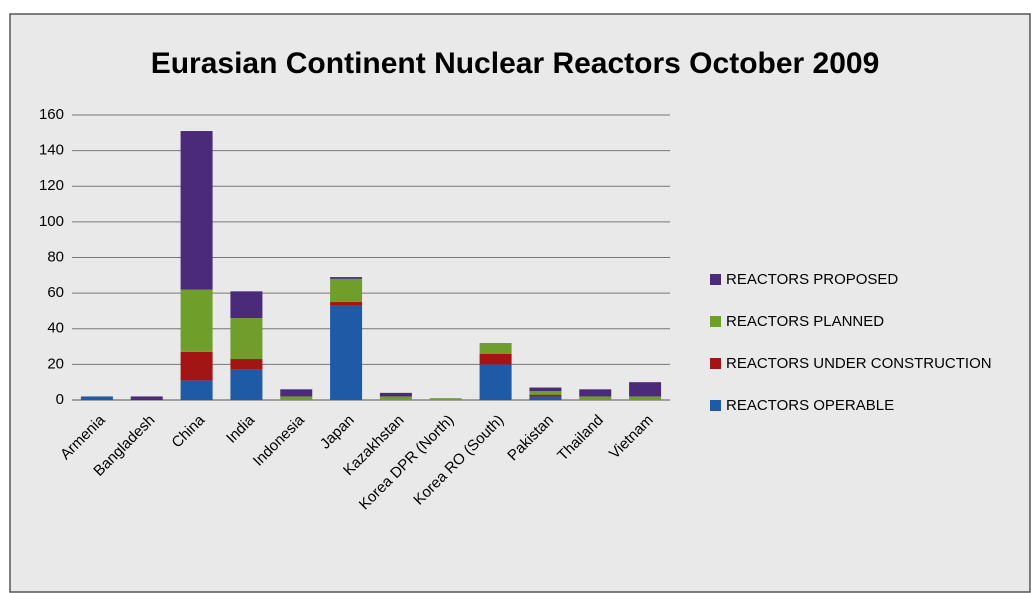 Image resolution: width=1031 pixels, height=593 pixels. Describe the element at coordinates (812, 279) in the screenshot. I see `legend-label: REACTORS PROPOSED` at that location.